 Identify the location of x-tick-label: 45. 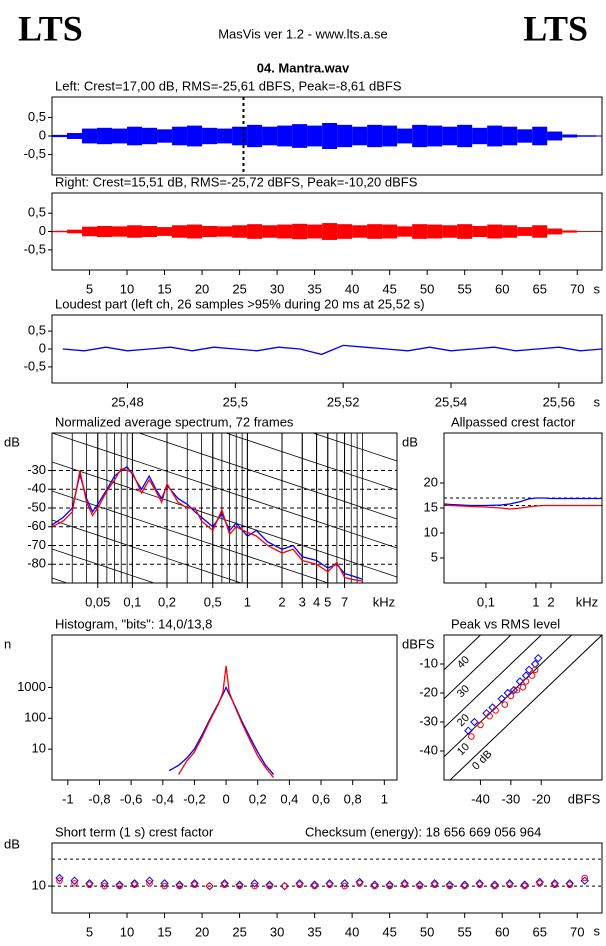
(389, 288).